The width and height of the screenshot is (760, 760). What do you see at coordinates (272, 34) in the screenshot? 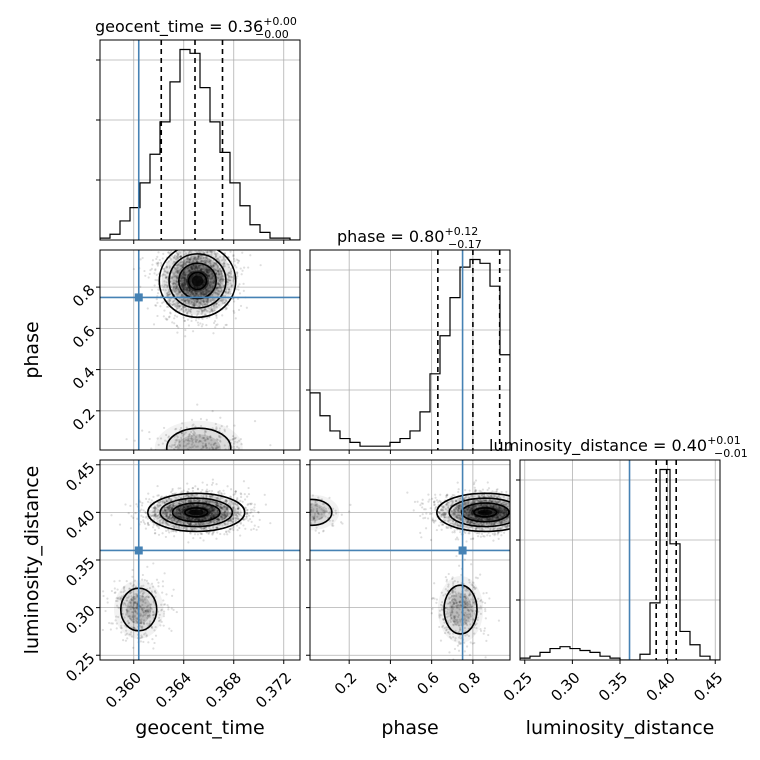
I see `title-geocent-time-minus: −0.00` at bounding box center [272, 34].